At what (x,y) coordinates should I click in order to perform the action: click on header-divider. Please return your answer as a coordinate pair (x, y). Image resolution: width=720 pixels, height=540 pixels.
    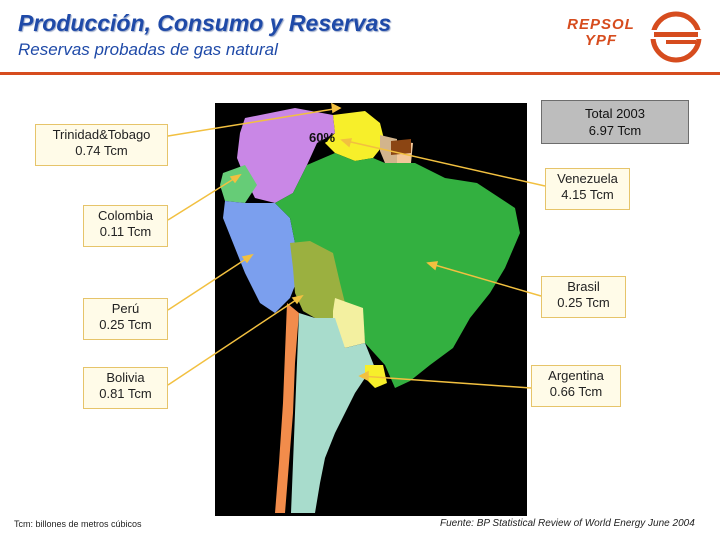
    Looking at the image, I should click on (360, 73).